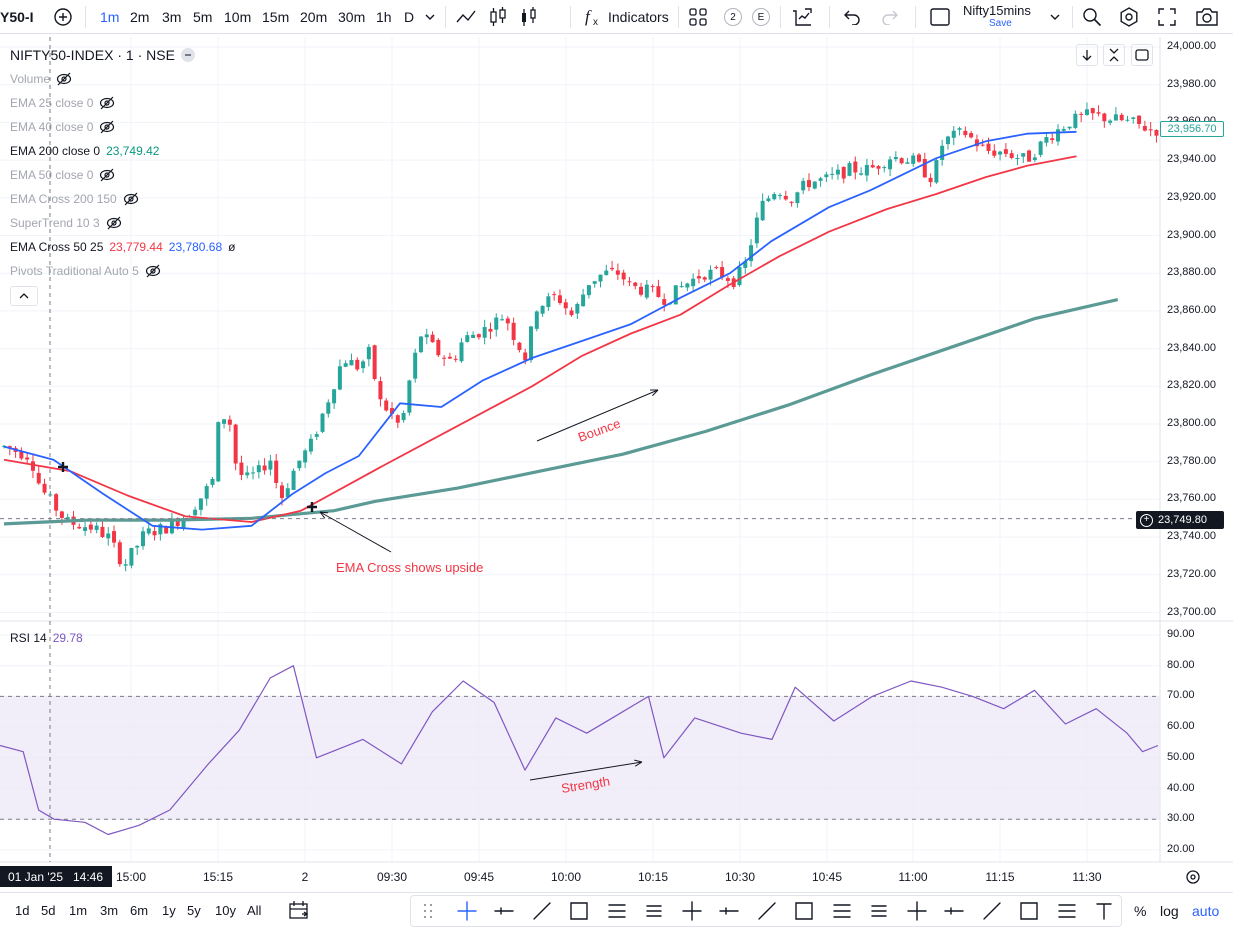 The width and height of the screenshot is (1233, 937). What do you see at coordinates (203, 17) in the screenshot?
I see `interval-5m: 5m` at bounding box center [203, 17].